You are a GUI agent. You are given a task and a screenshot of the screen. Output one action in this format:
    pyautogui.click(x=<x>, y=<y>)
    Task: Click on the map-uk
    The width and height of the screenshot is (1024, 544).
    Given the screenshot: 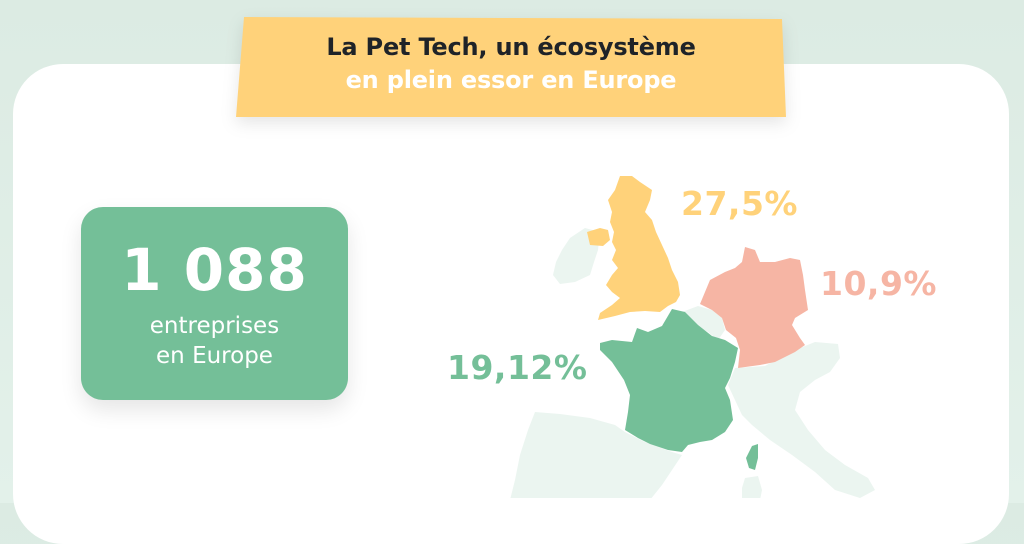 What is the action you would take?
    pyautogui.click(x=639, y=248)
    